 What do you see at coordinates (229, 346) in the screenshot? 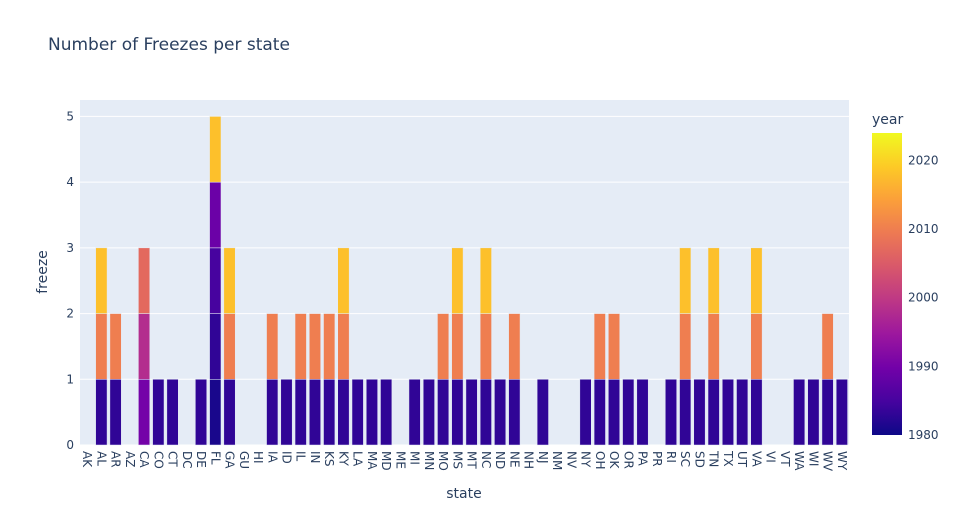
I see `bar-segment-ga-2010` at bounding box center [229, 346].